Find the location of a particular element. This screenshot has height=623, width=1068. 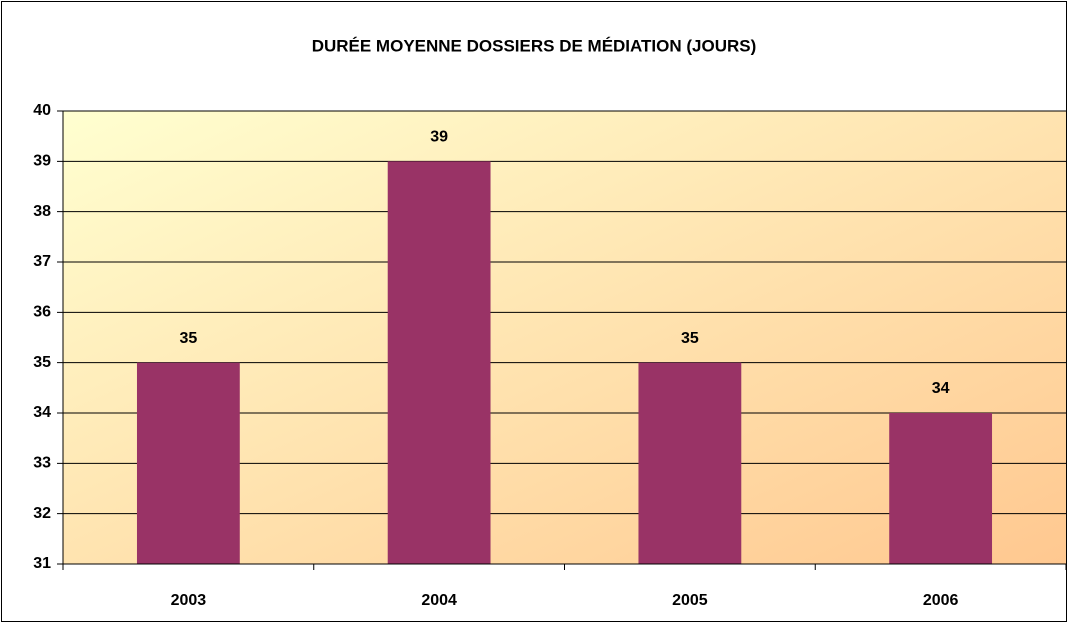

y-tick-label: 39 is located at coordinates (42, 161).